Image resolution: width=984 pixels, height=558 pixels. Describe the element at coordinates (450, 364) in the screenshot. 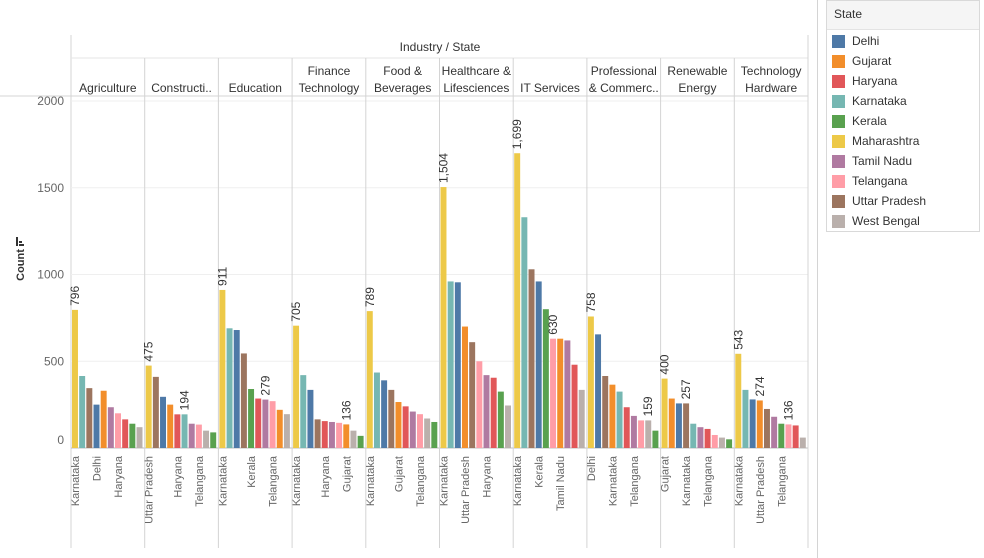

I see `bar: Karnataka: 960` at that location.